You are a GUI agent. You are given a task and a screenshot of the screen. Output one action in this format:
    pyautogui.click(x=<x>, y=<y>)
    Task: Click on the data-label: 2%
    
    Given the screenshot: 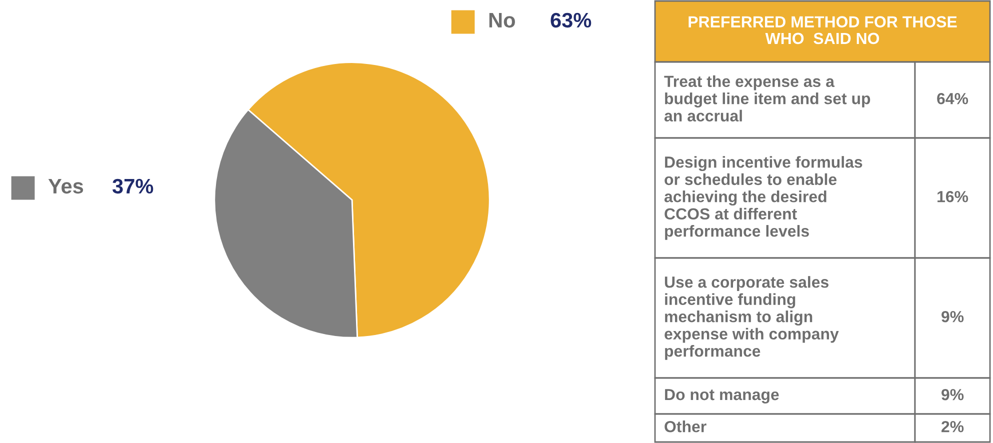 What is the action you would take?
    pyautogui.click(x=953, y=426)
    